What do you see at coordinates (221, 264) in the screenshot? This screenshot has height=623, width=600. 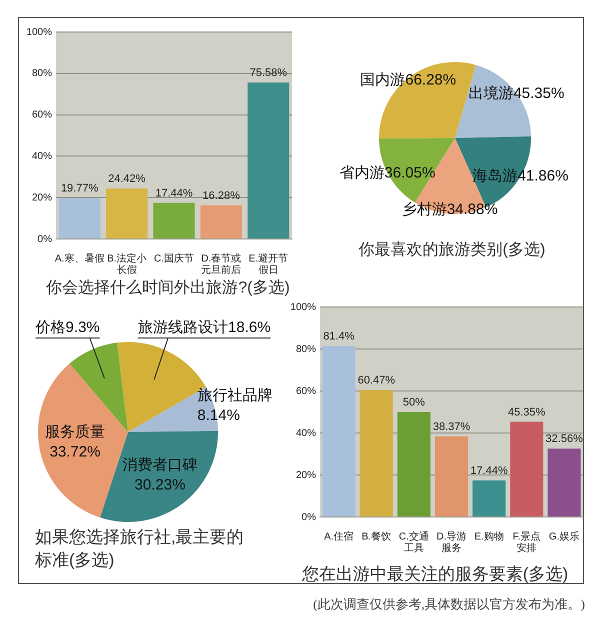 I see `x-tick-label: D.春节或元旦前后` at bounding box center [221, 264].